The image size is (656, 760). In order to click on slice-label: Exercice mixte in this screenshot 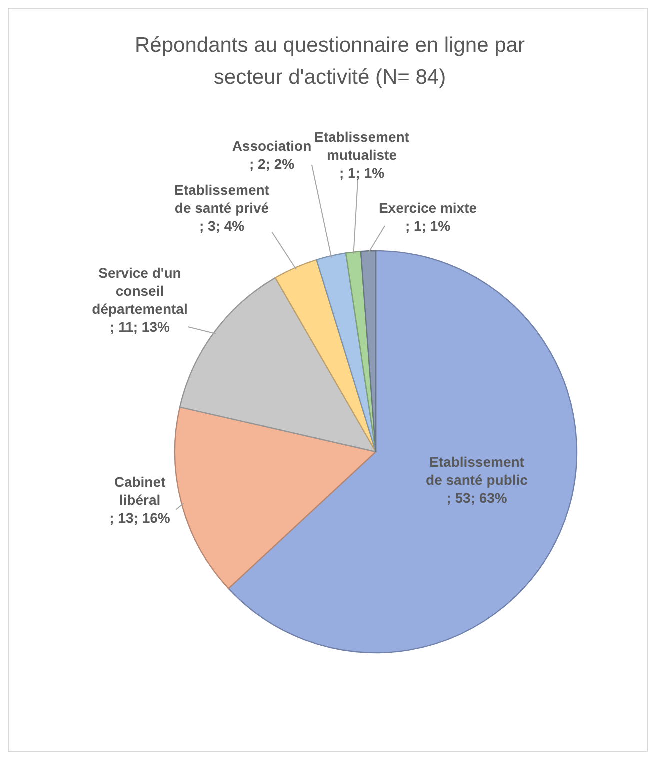, I will do `click(428, 208)`.